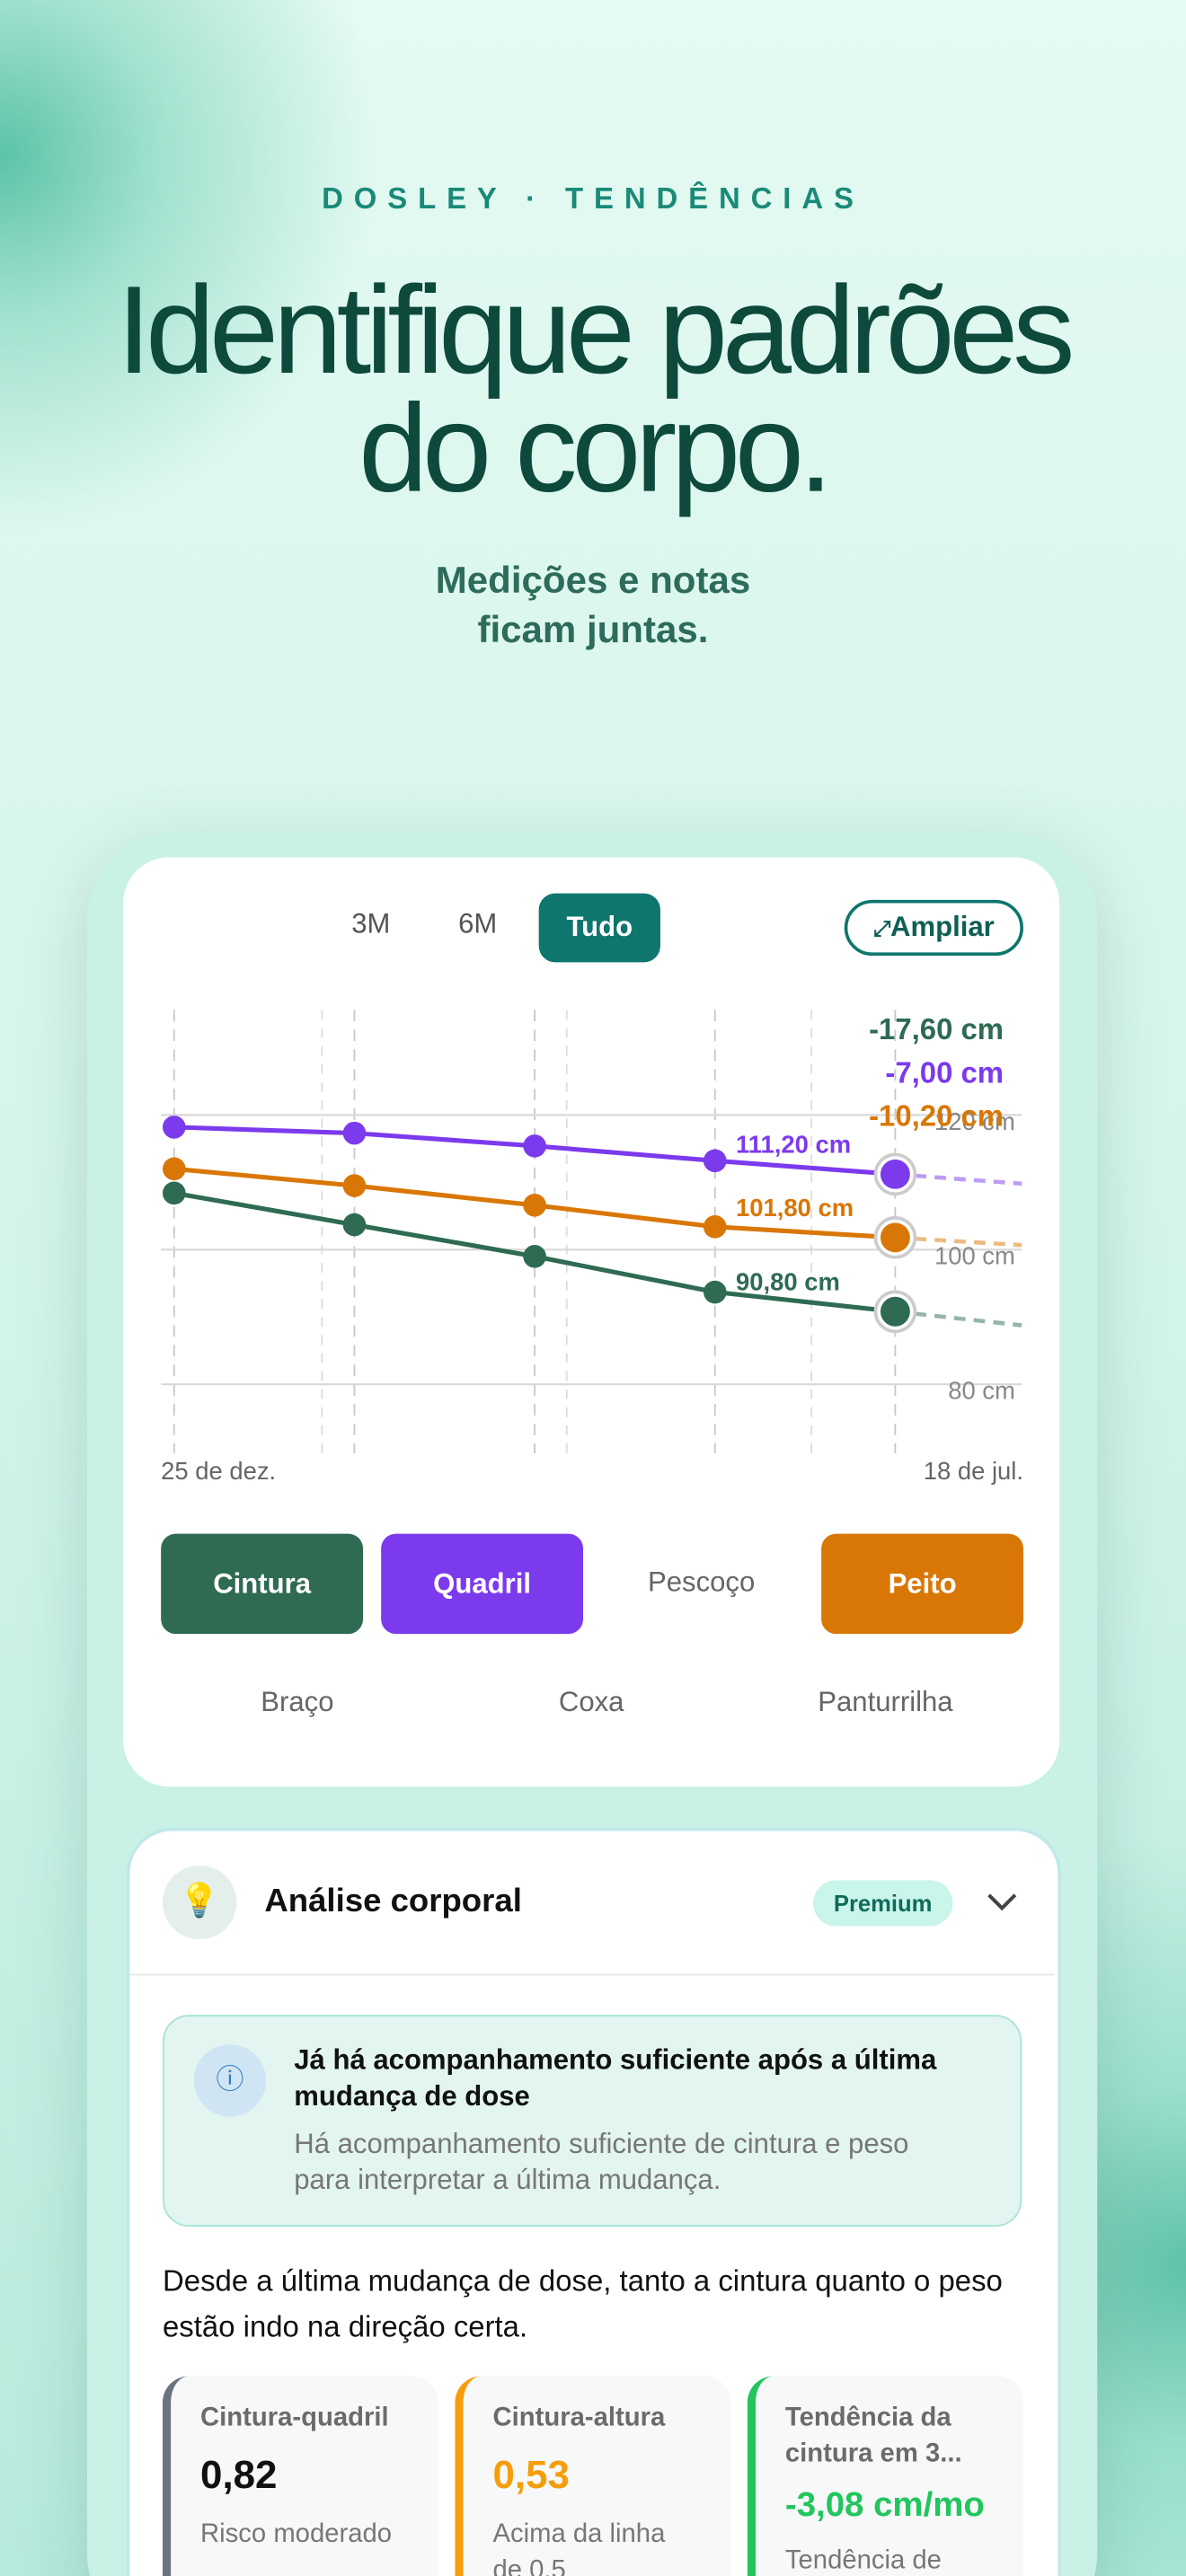 The image size is (1186, 2576). I want to click on metric-label: Cintura-quadril, so click(294, 2418).